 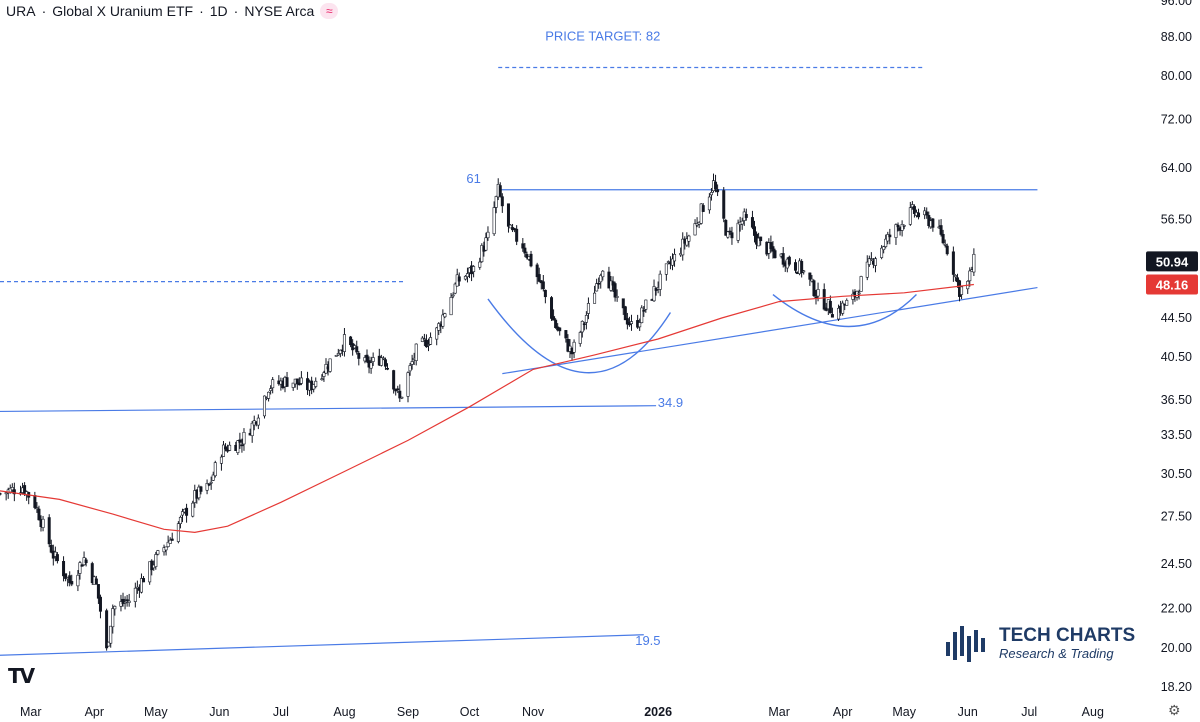 What do you see at coordinates (218, 11) in the screenshot?
I see `interval-label: 1D` at bounding box center [218, 11].